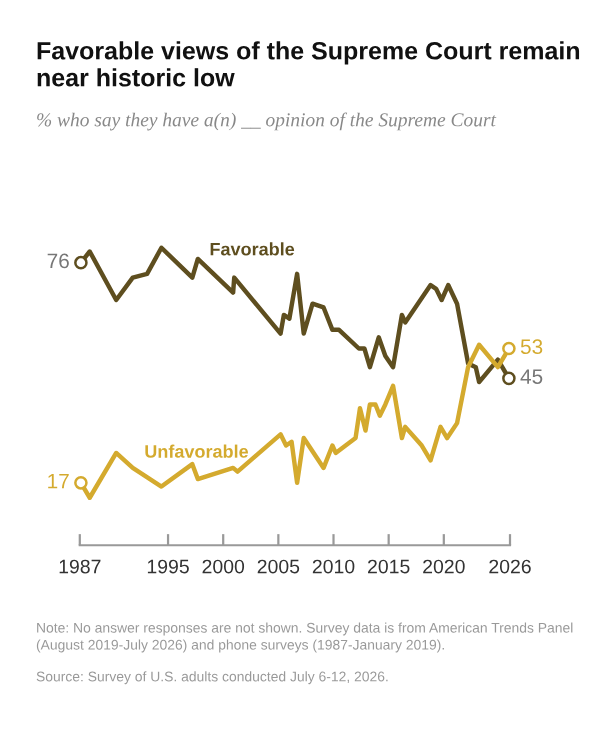 This screenshot has width=600, height=750. I want to click on series-label: Unfavorable, so click(197, 451).